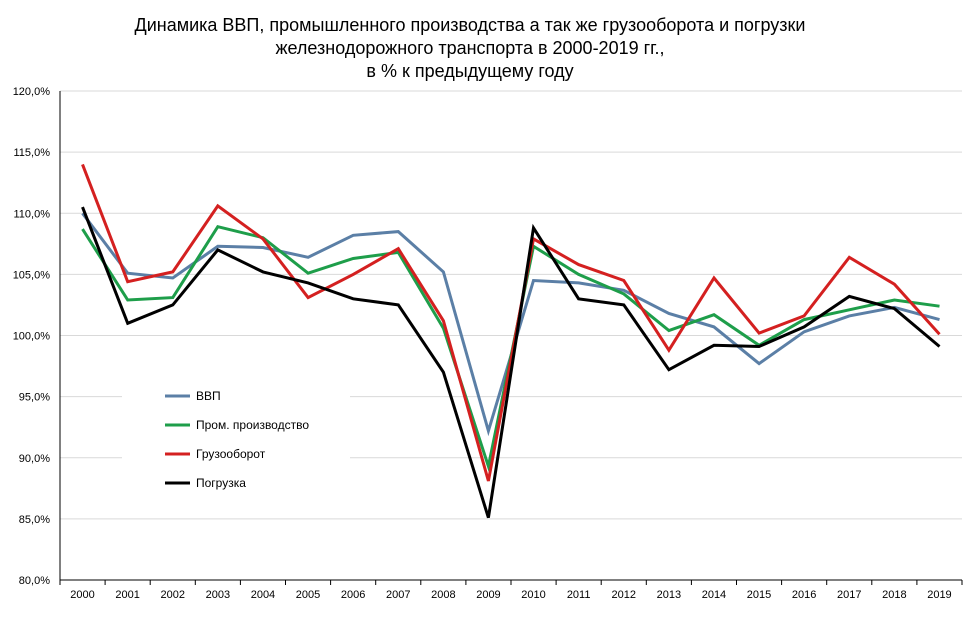  I want to click on x-tick-label: 2004, so click(263, 595).